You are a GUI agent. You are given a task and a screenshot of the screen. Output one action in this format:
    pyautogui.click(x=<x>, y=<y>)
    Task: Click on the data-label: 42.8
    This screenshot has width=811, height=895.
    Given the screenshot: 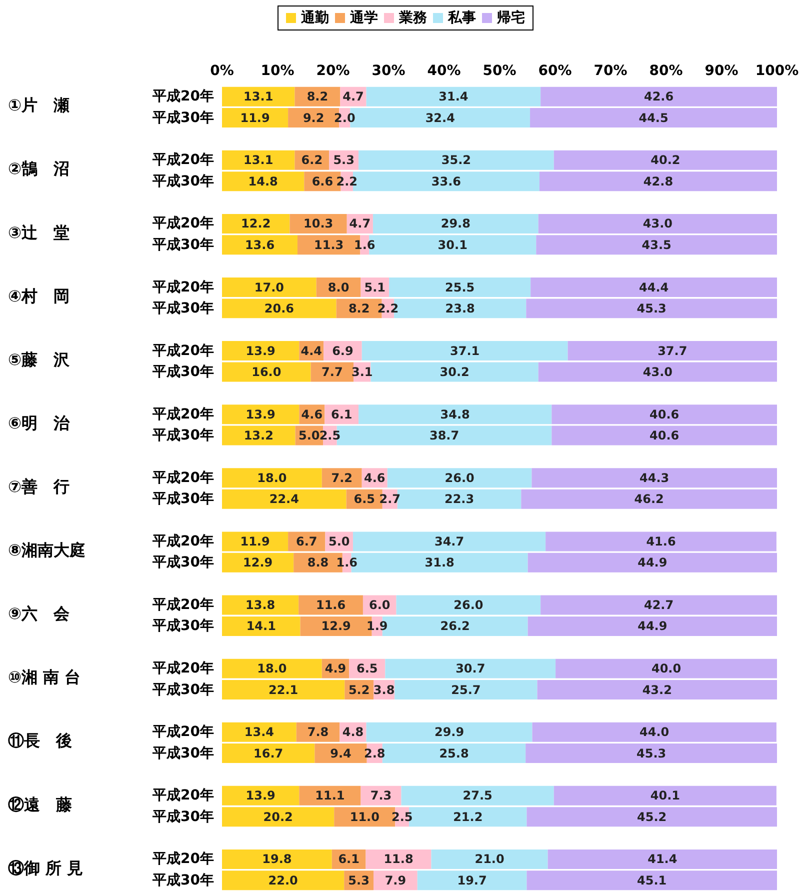 What is the action you would take?
    pyautogui.click(x=658, y=181)
    